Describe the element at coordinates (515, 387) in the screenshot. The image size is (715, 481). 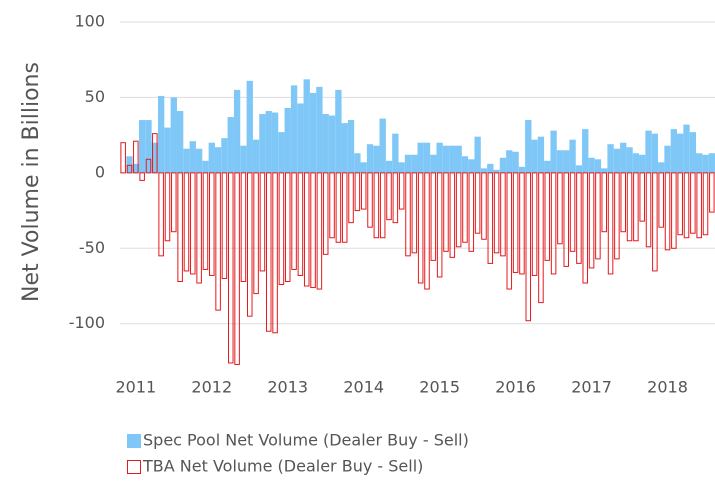
I see `x-tick-label: 2016` at that location.